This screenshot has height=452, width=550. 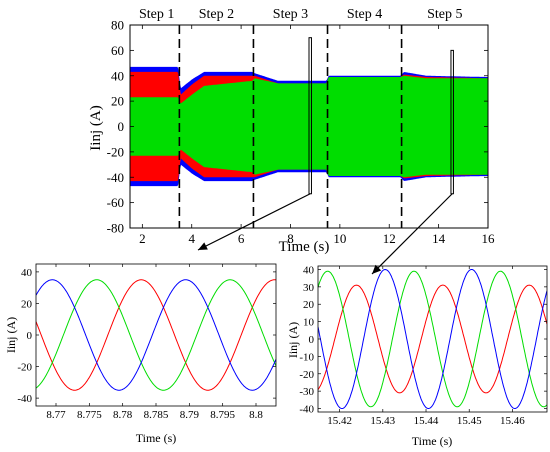 What do you see at coordinates (216, 14) in the screenshot?
I see `step-label: Step 2` at bounding box center [216, 14].